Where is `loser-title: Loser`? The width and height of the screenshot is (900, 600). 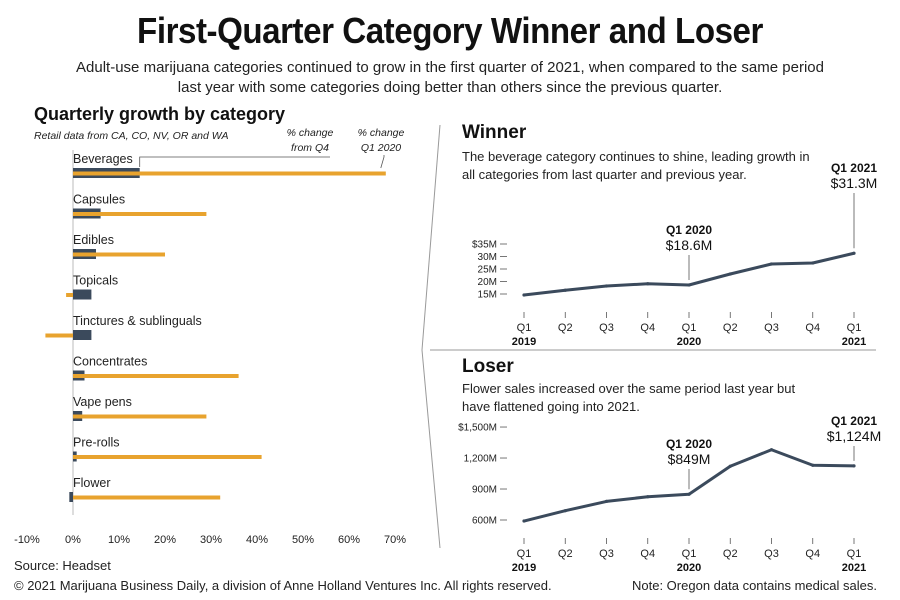
loser-title: Loser is located at coordinates (488, 366).